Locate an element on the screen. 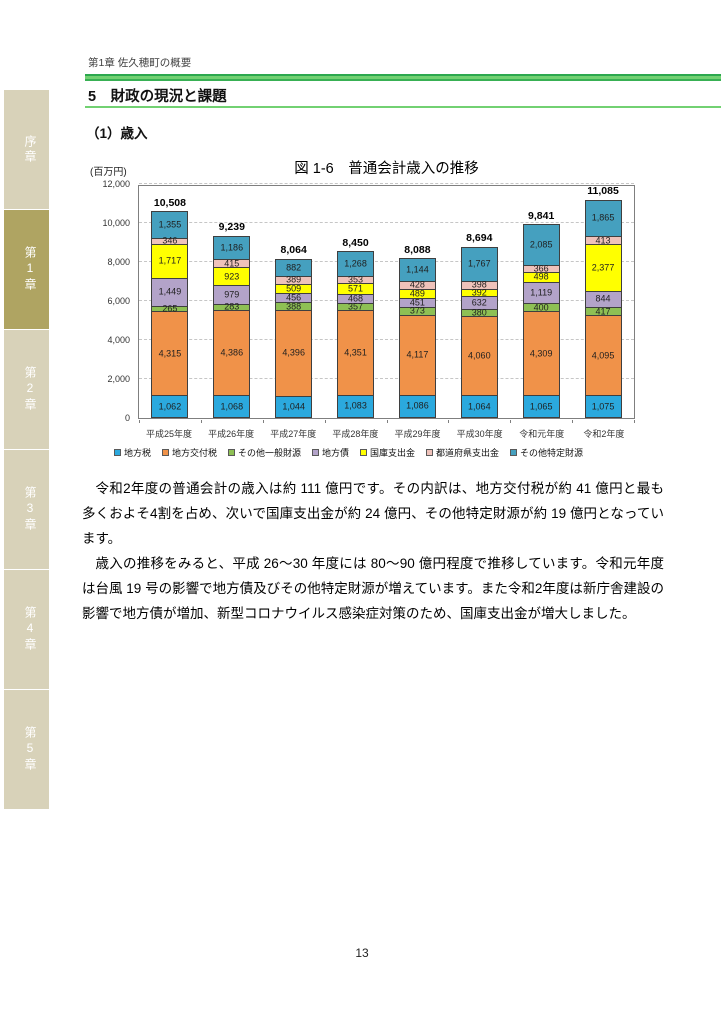 Image resolution: width=724 pixels, height=1024 pixels. x-axis-label: 平成27年度 is located at coordinates (293, 434).